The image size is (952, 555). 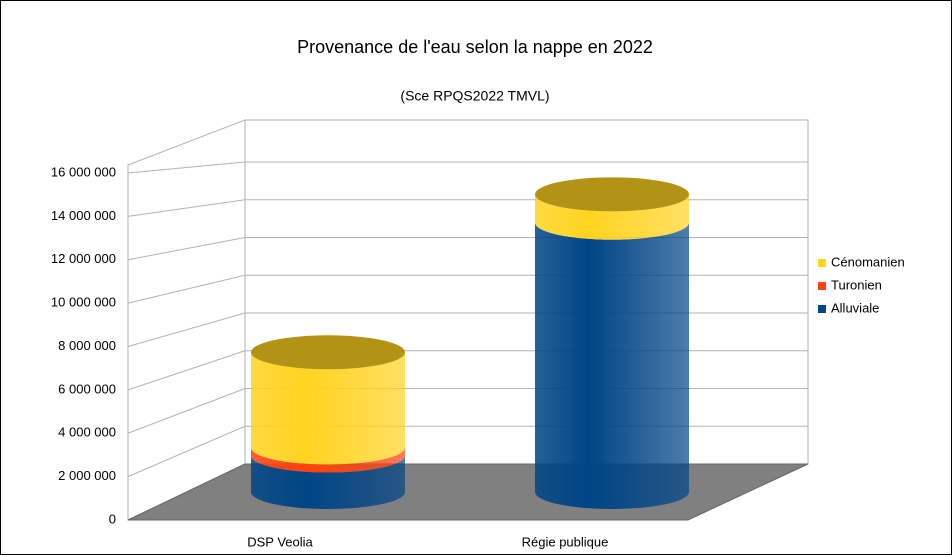 I want to click on y-tick-label: 12 000 000, so click(x=83, y=258).